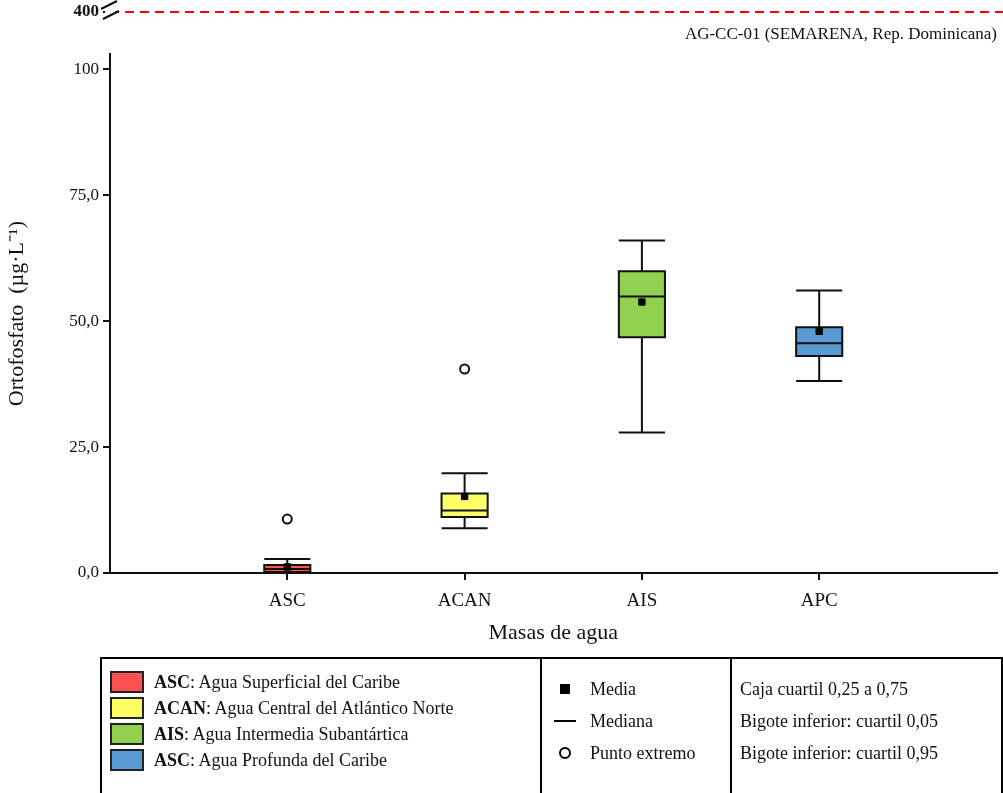 The width and height of the screenshot is (1003, 793). Describe the element at coordinates (553, 631) in the screenshot. I see `x-axis-title: Masas de agua` at that location.